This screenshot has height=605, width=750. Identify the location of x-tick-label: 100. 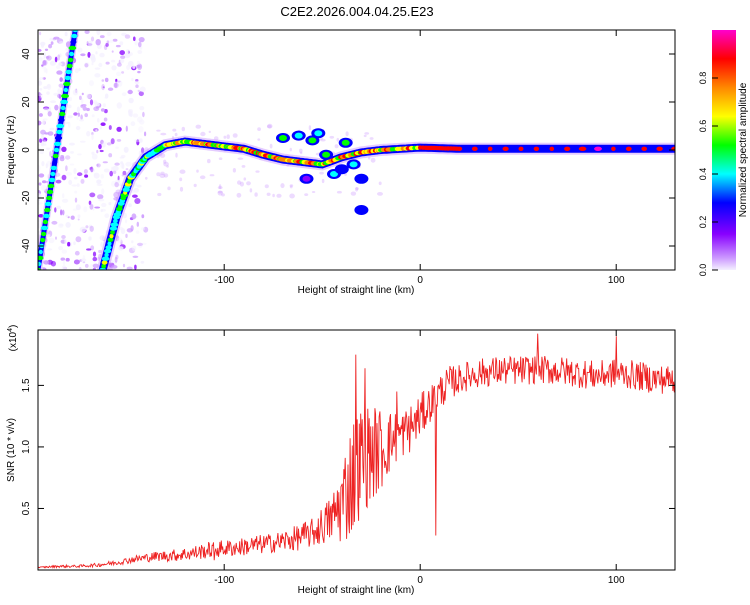
(616, 280).